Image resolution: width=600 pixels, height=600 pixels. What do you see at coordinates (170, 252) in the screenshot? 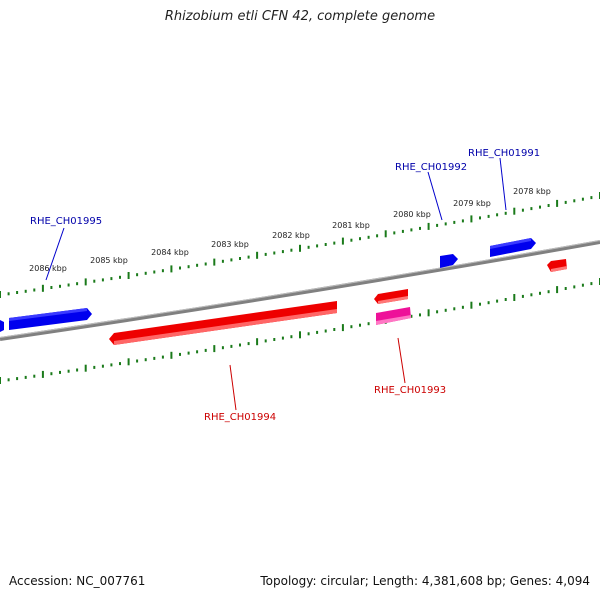
I see `kbp-label: 2084 kbp` at bounding box center [170, 252].